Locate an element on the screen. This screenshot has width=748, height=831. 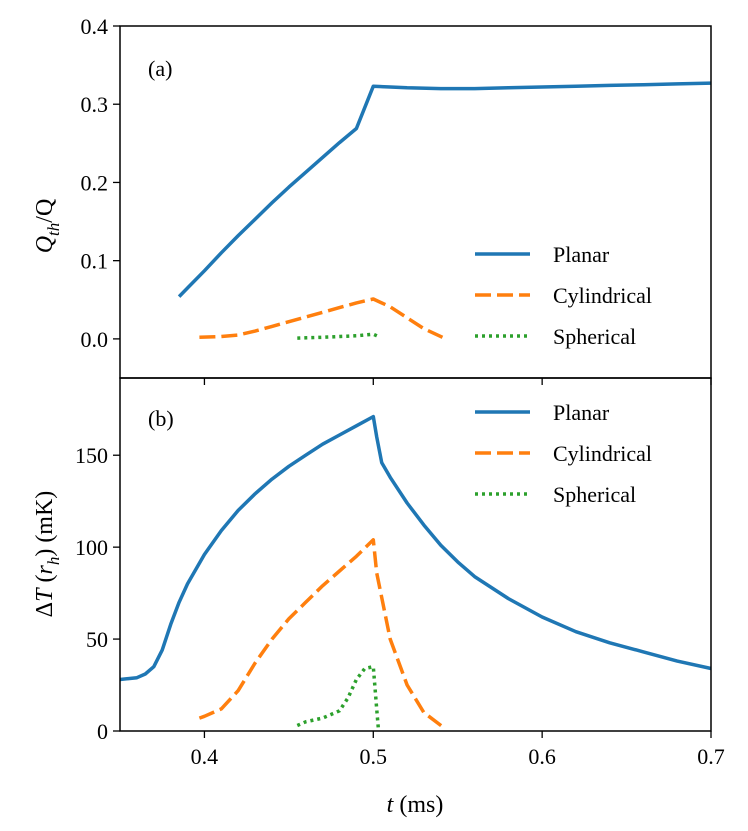
panel-a-series-spherical is located at coordinates (338, 336).